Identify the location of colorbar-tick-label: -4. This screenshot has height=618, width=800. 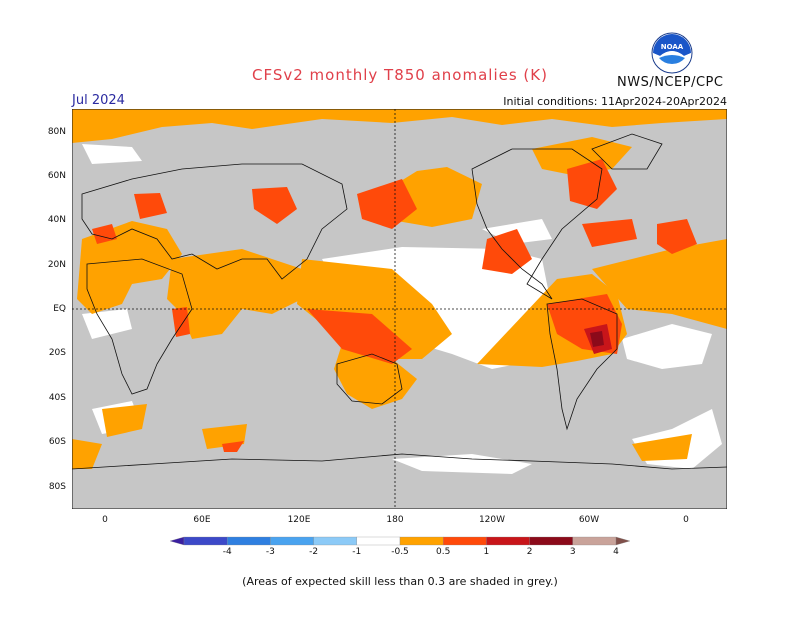
(227, 552).